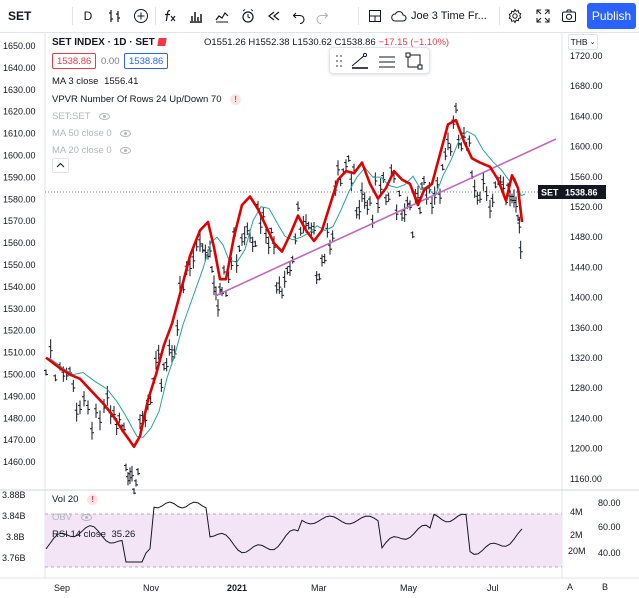  Describe the element at coordinates (36, 16) in the screenshot. I see `symbol-search-button: SET` at that location.